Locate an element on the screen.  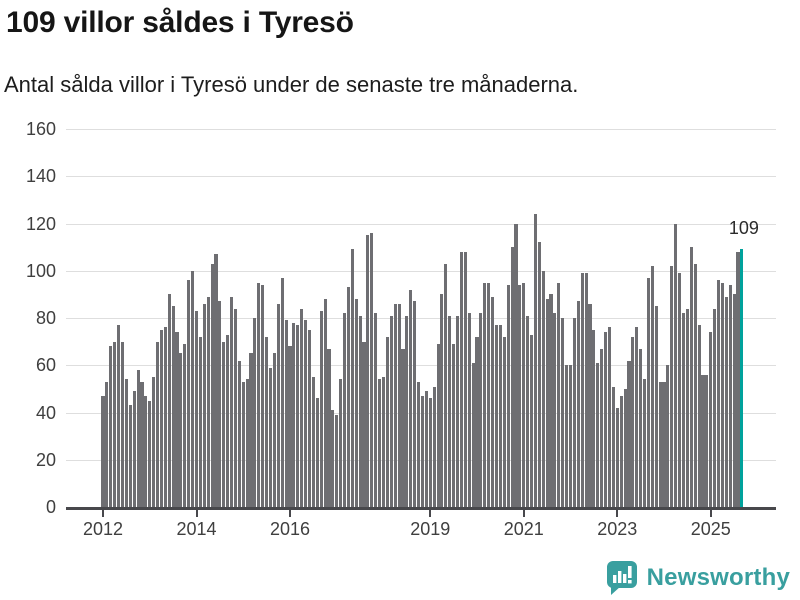
x-axis-line is located at coordinates (421, 508).